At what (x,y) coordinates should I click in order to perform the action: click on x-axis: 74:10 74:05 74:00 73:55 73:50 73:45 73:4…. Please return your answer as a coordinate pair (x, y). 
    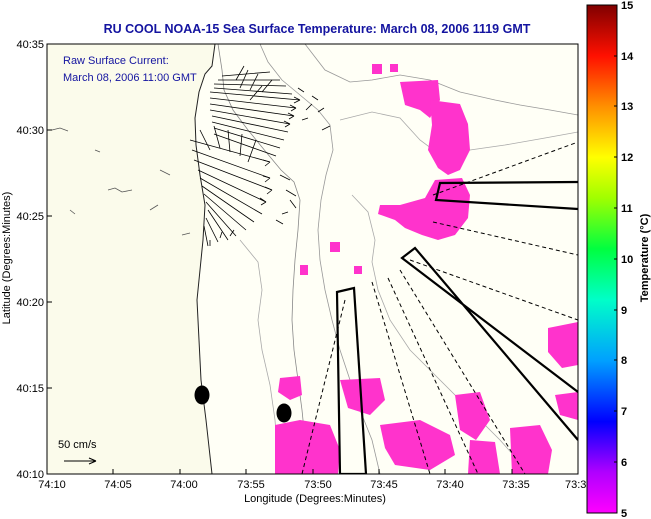
    Looking at the image, I should click on (312, 487).